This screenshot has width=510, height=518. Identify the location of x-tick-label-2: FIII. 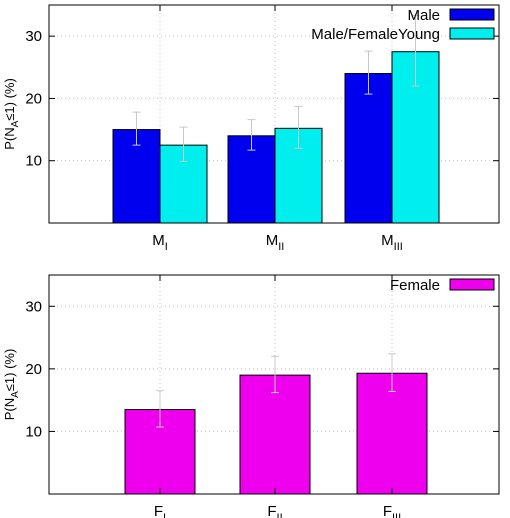
(392, 510).